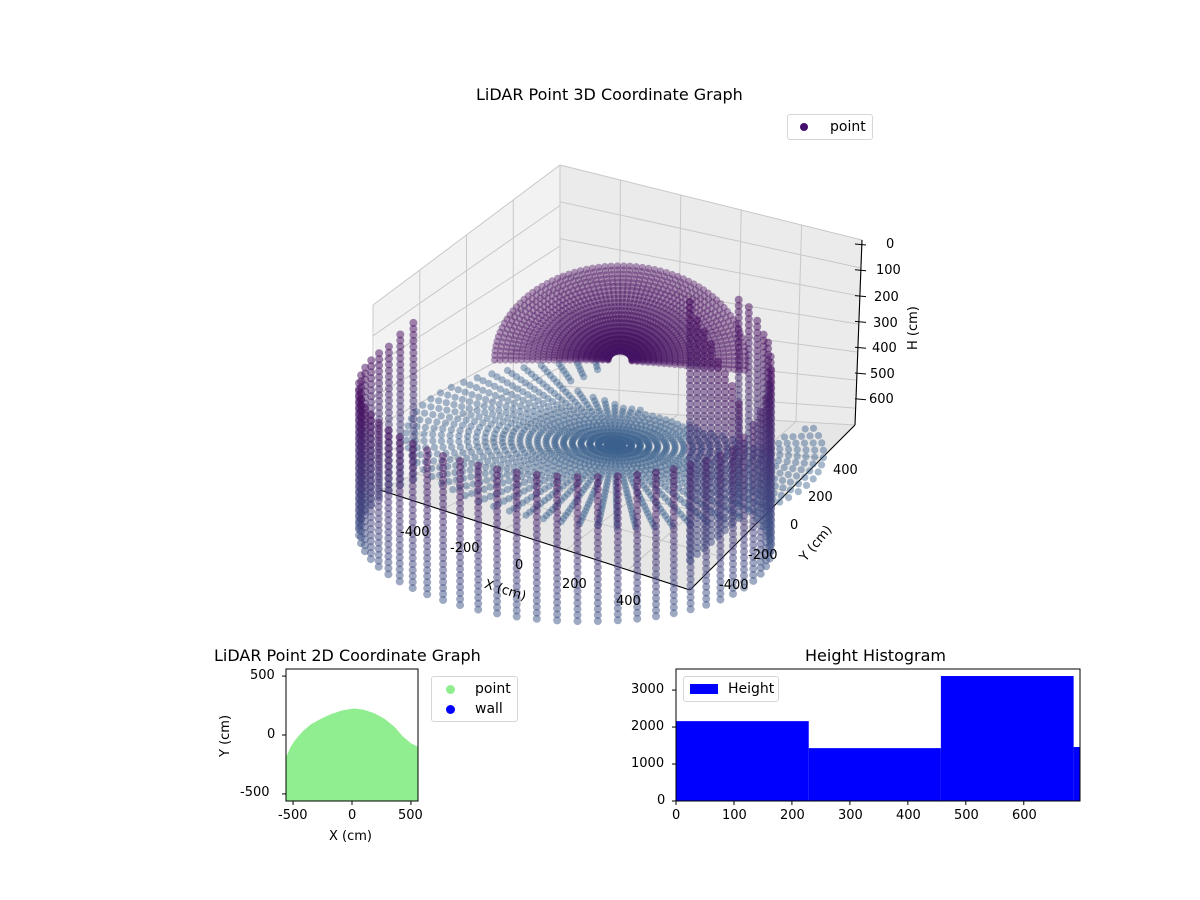 Image resolution: width=1200 pixels, height=900 pixels. Describe the element at coordinates (794, 525) in the screenshot. I see `y-tick: 0` at that location.